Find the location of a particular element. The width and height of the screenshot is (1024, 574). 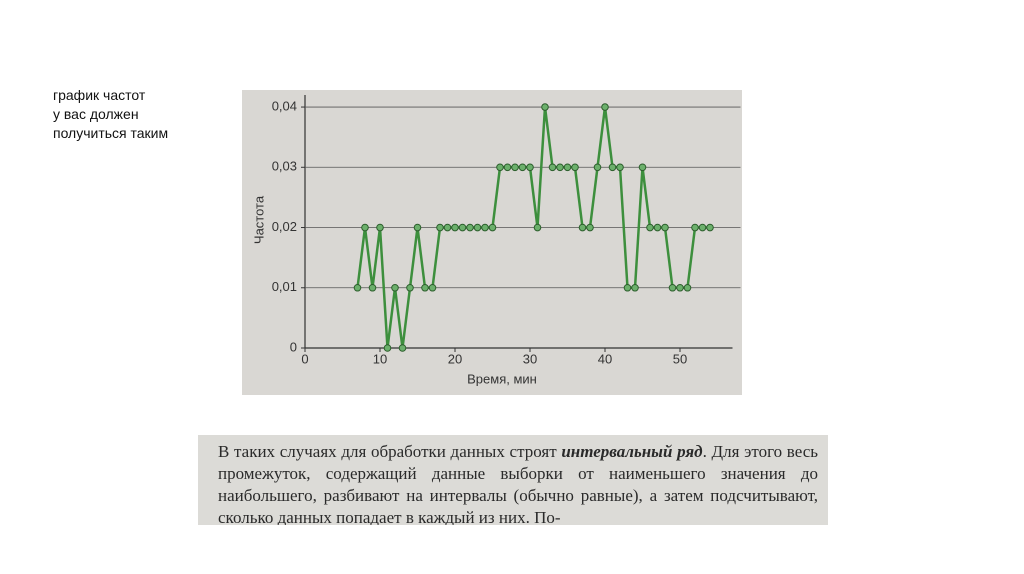

emphasis: интервальный ряд is located at coordinates (632, 451).